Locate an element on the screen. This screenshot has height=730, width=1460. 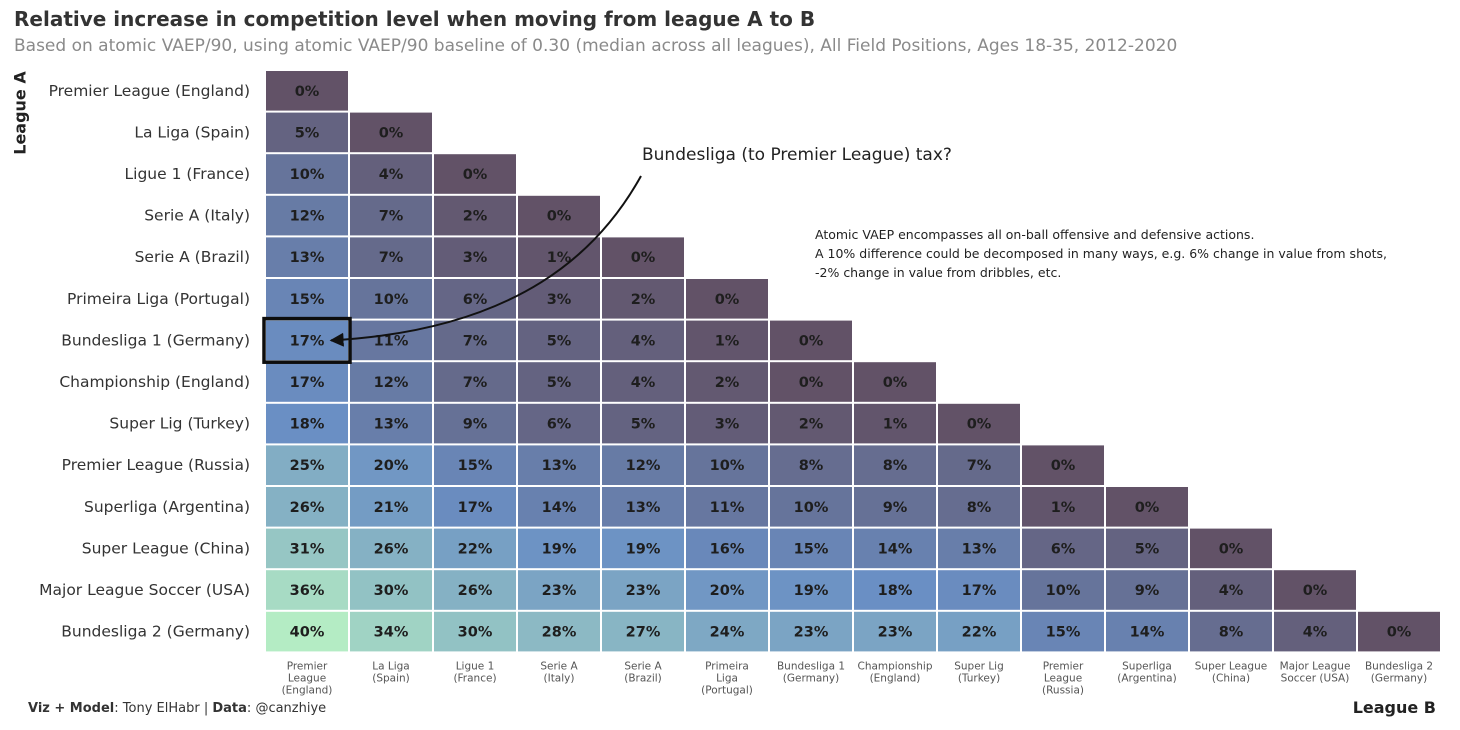
row-label: Primeira Liga (Portugal) is located at coordinates (158, 299).